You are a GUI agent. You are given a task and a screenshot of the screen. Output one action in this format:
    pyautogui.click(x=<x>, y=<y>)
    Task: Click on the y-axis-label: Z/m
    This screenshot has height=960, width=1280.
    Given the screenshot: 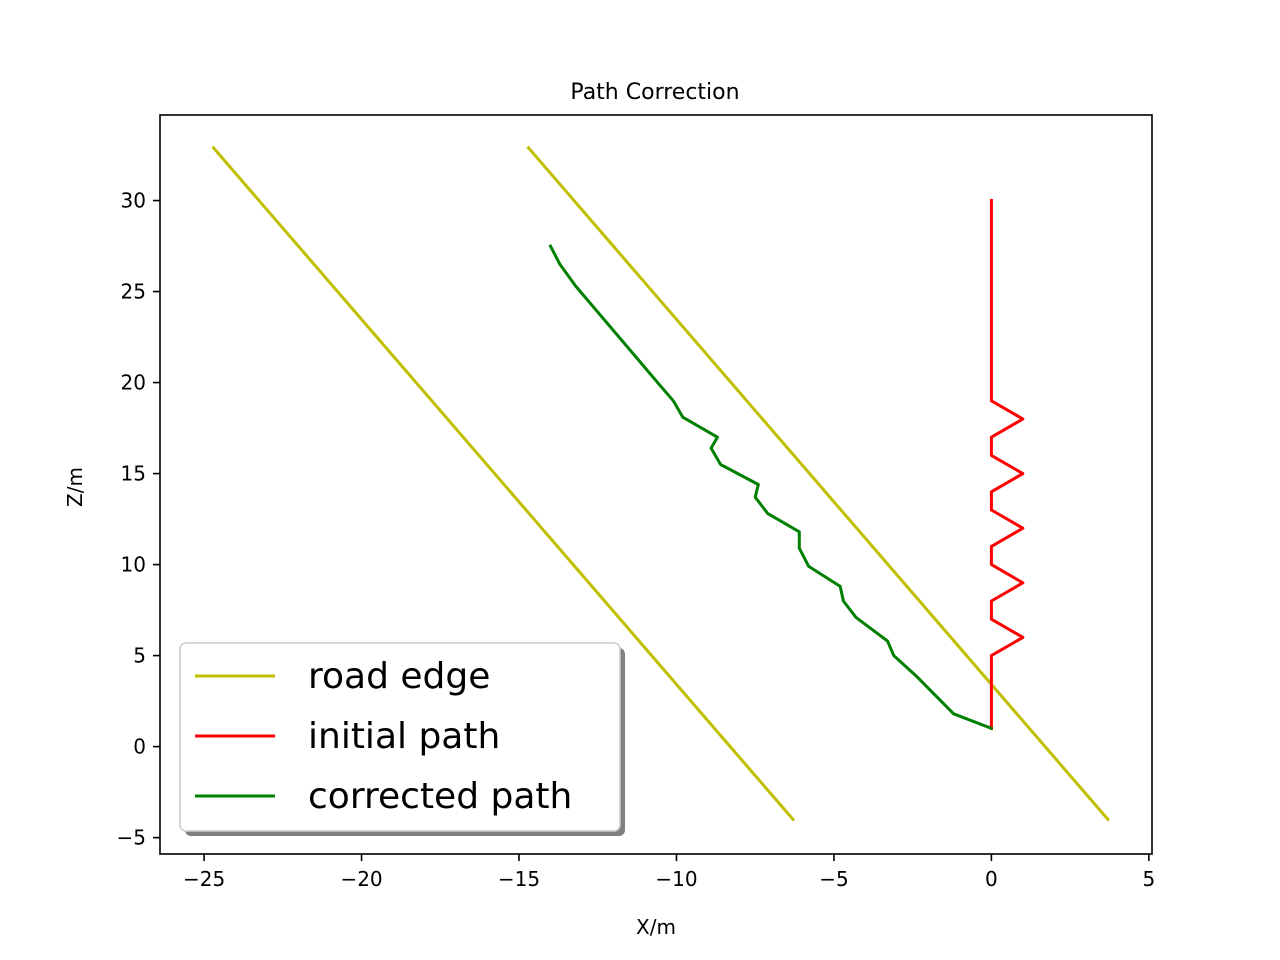 What is the action you would take?
    pyautogui.click(x=75, y=487)
    